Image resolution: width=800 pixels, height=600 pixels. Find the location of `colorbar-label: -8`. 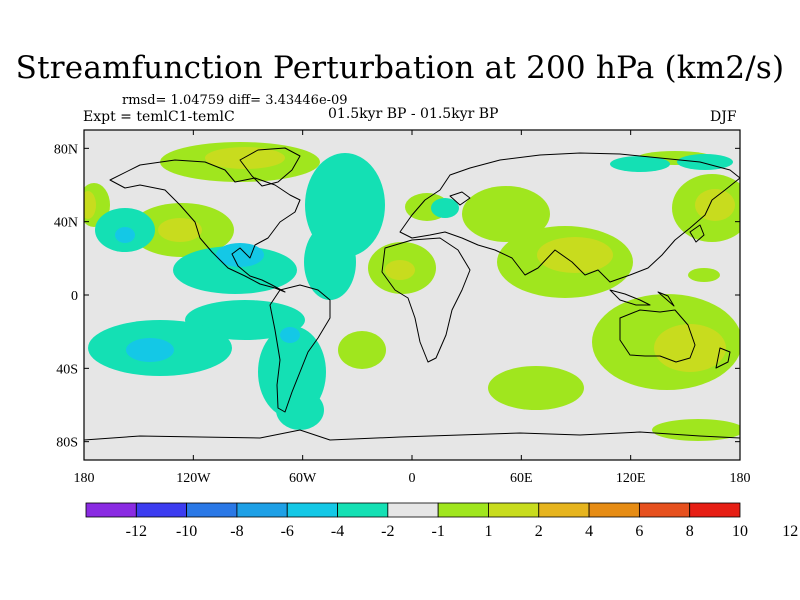

colorbar-label: -8 is located at coordinates (236, 531).